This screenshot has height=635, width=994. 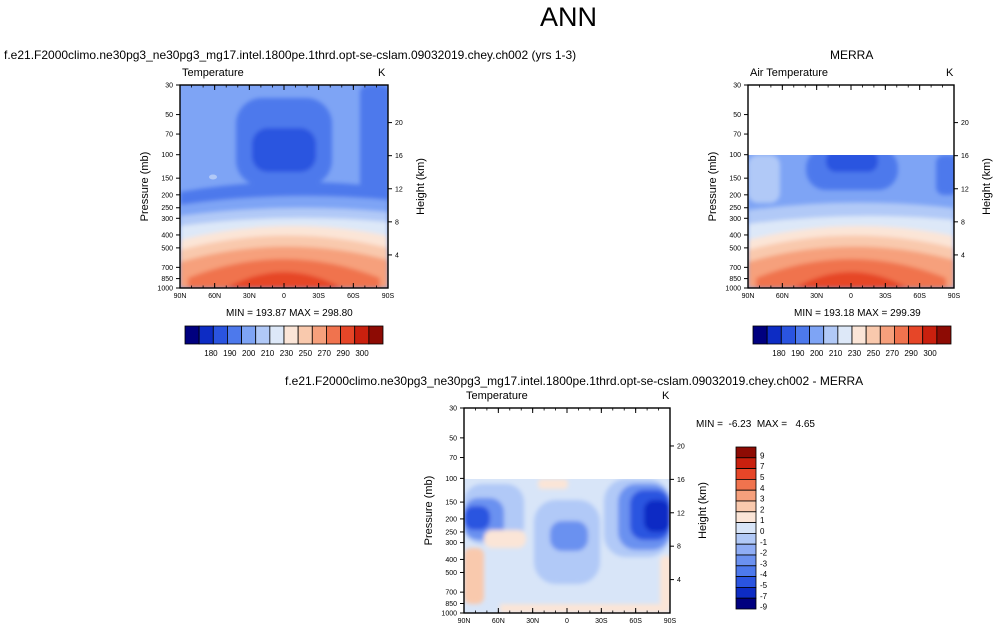 What do you see at coordinates (567, 546) in the screenshot?
I see `diff-contour-fill` at bounding box center [567, 546].